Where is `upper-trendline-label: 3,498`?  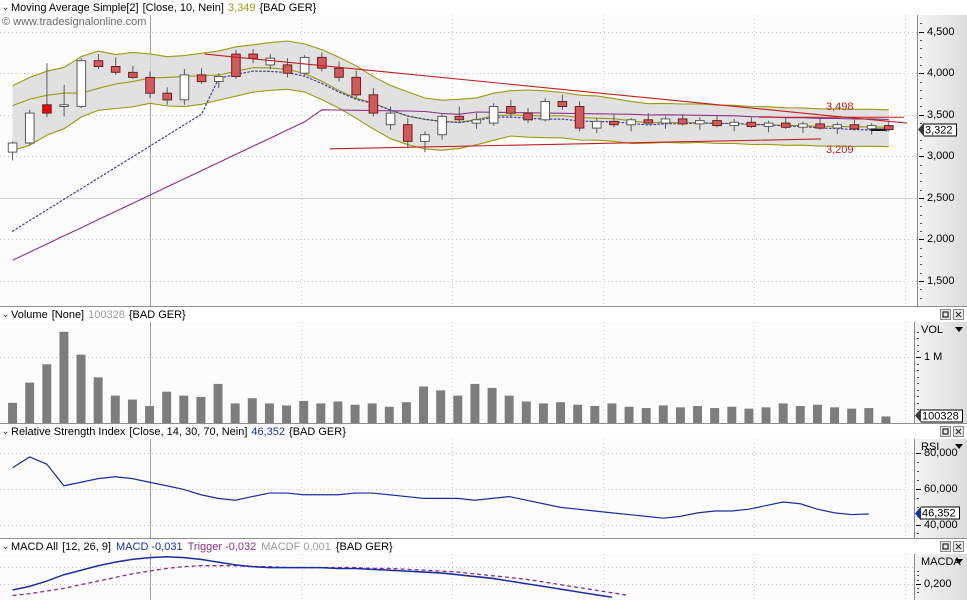 upper-trendline-label: 3,498 is located at coordinates (840, 107).